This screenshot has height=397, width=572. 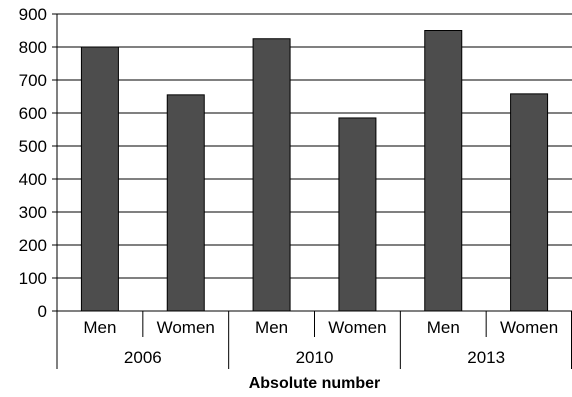 What do you see at coordinates (529, 202) in the screenshot?
I see `bar-2013-women` at bounding box center [529, 202].